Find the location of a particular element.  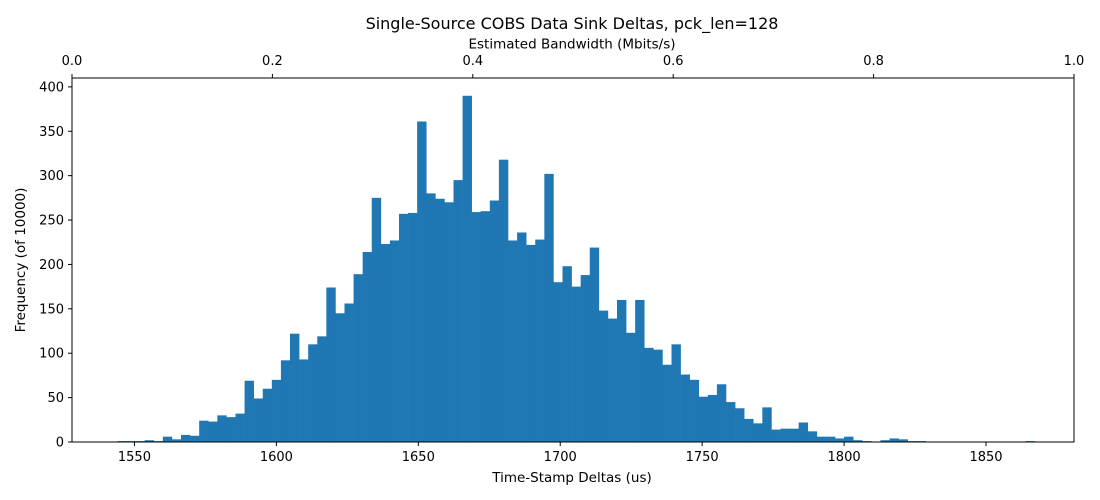

y-axis-label: Frequency (of 10000) is located at coordinates (21, 260).